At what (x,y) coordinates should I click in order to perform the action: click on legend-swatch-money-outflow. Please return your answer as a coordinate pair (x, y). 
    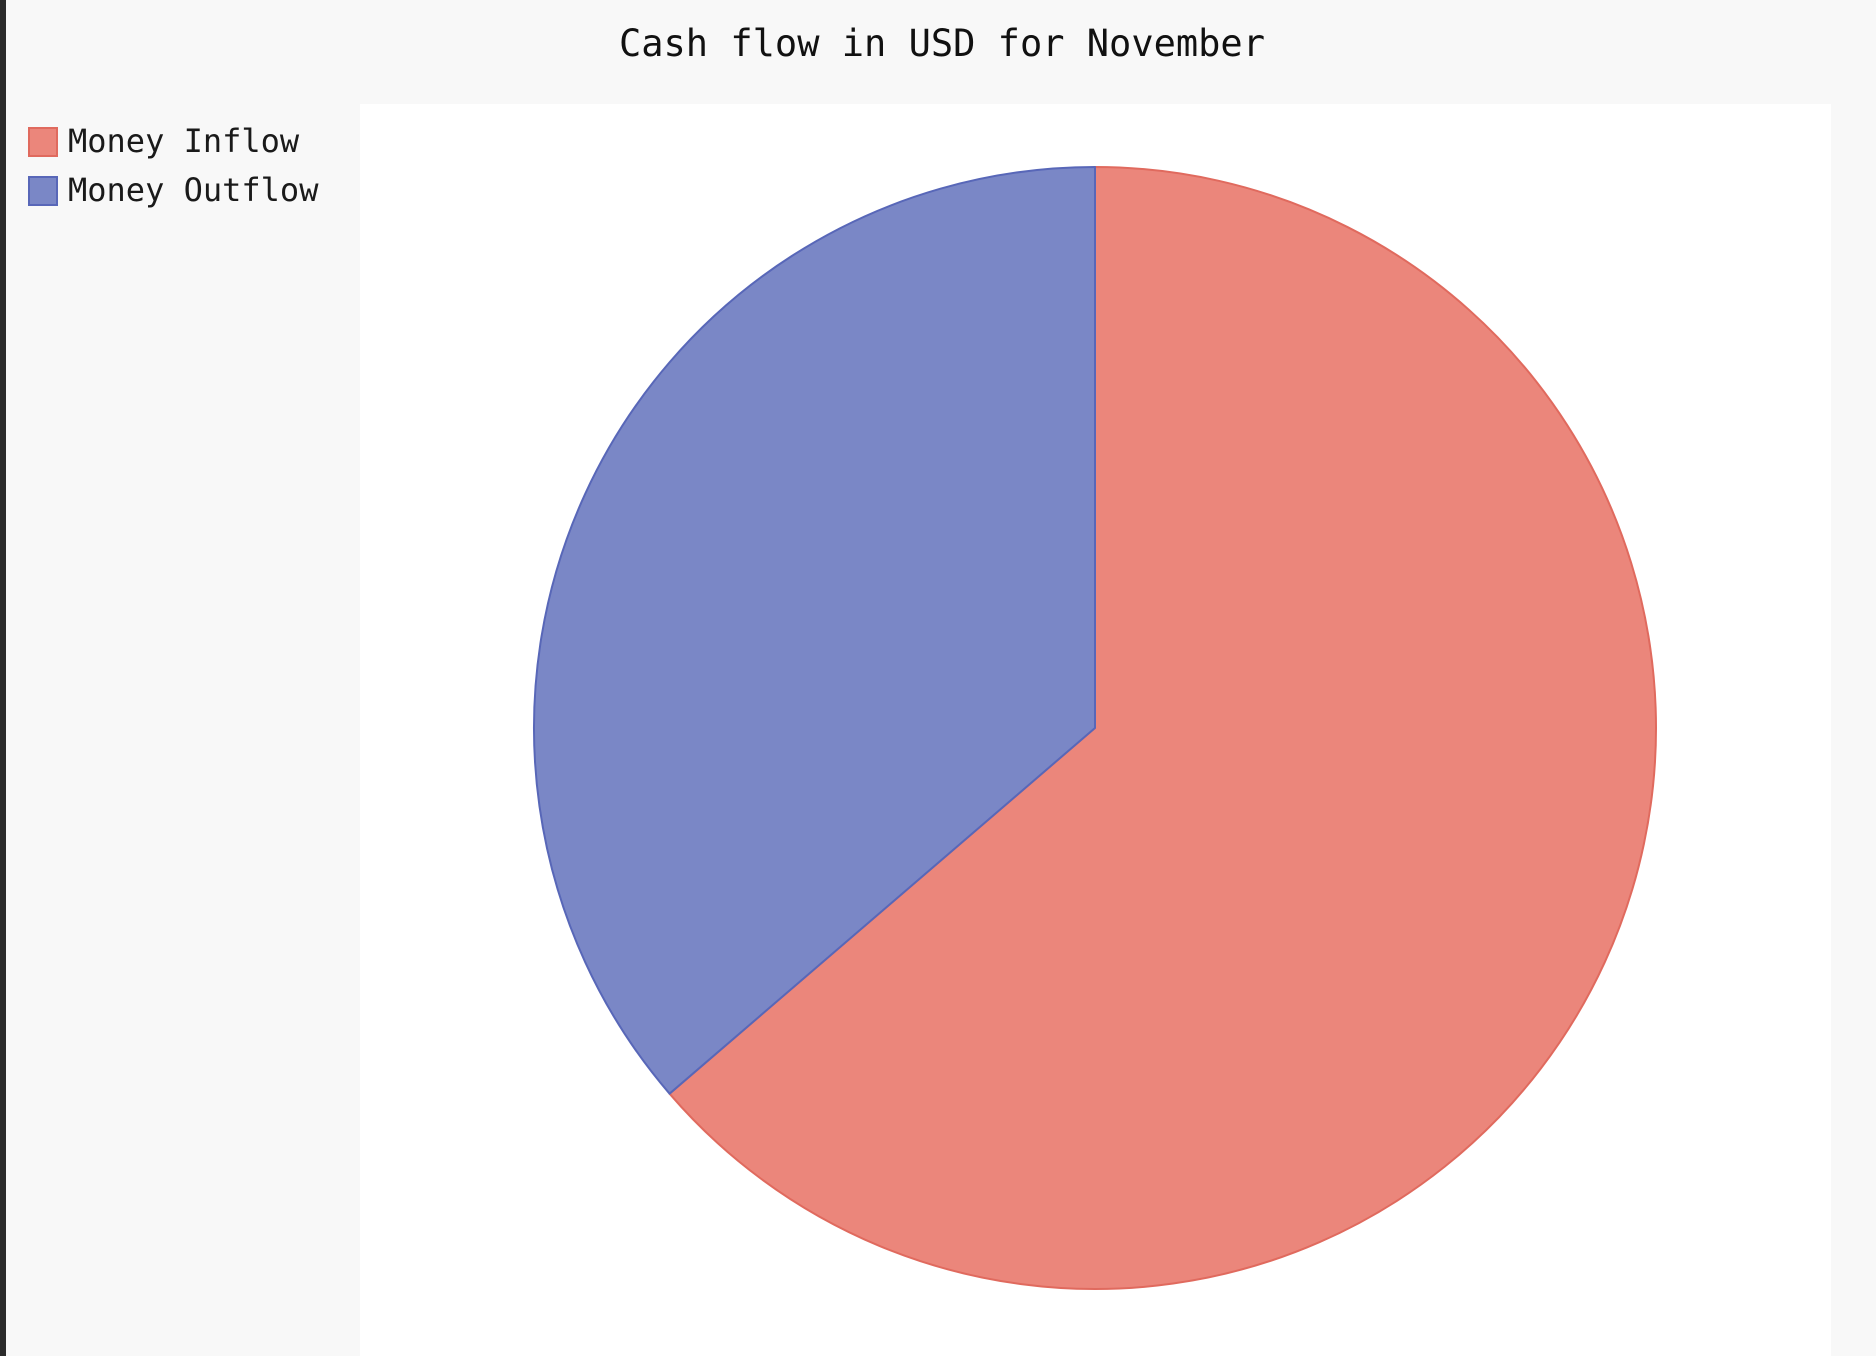
    Looking at the image, I should click on (43, 191).